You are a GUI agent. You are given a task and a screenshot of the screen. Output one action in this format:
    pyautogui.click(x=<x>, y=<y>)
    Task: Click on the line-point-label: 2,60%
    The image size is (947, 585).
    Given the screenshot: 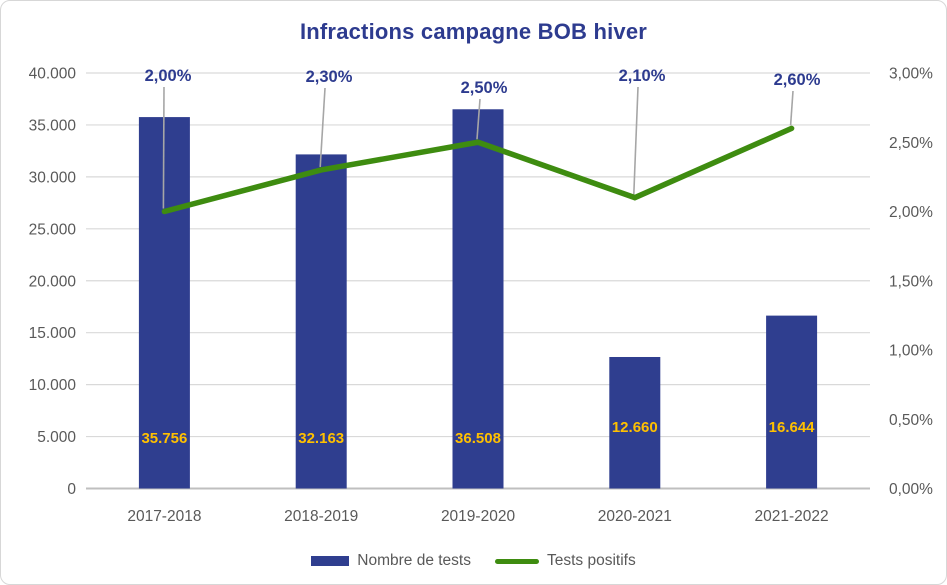 What is the action you would take?
    pyautogui.click(x=797, y=80)
    